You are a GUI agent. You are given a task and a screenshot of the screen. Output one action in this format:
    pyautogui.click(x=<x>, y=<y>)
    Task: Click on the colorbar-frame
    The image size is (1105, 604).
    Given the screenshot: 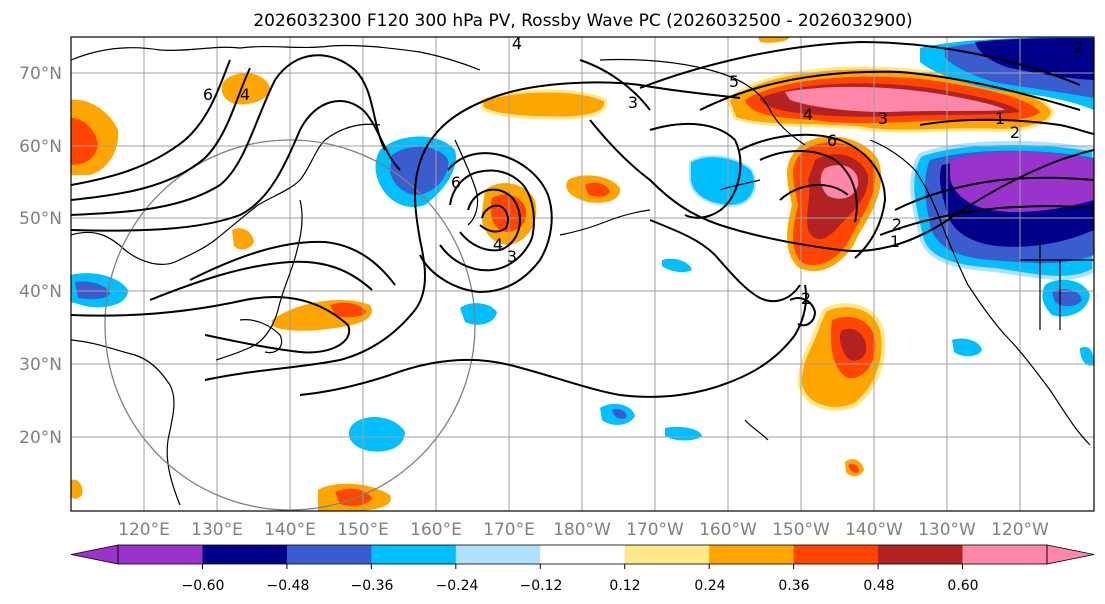 What is the action you would take?
    pyautogui.click(x=582, y=554)
    